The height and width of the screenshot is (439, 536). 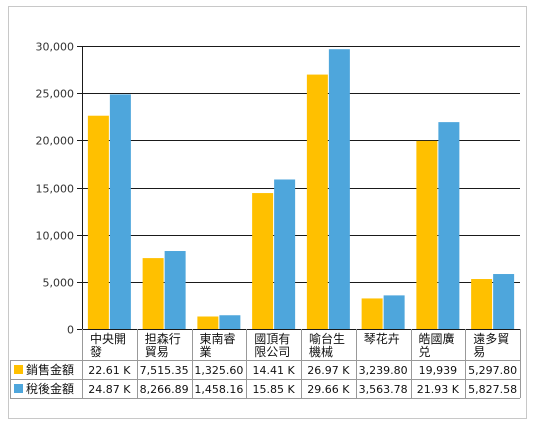 I want to click on y-axis-tick-labels: 0 5,000 10,000 15,000 20,000 25,000 30,000, so click(x=55, y=189).